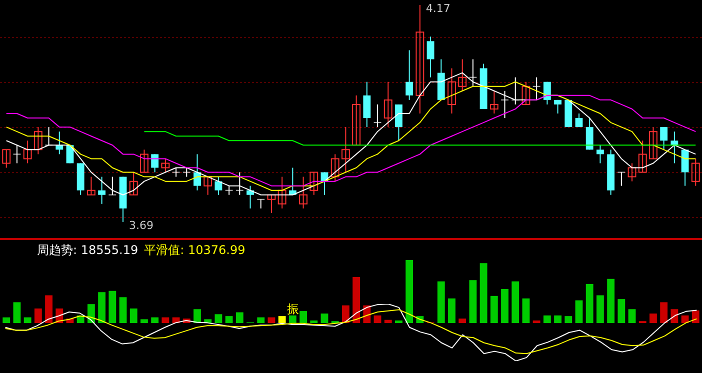  What do you see at coordinates (438, 8) in the screenshot?
I see `annotation: 4.17` at bounding box center [438, 8].